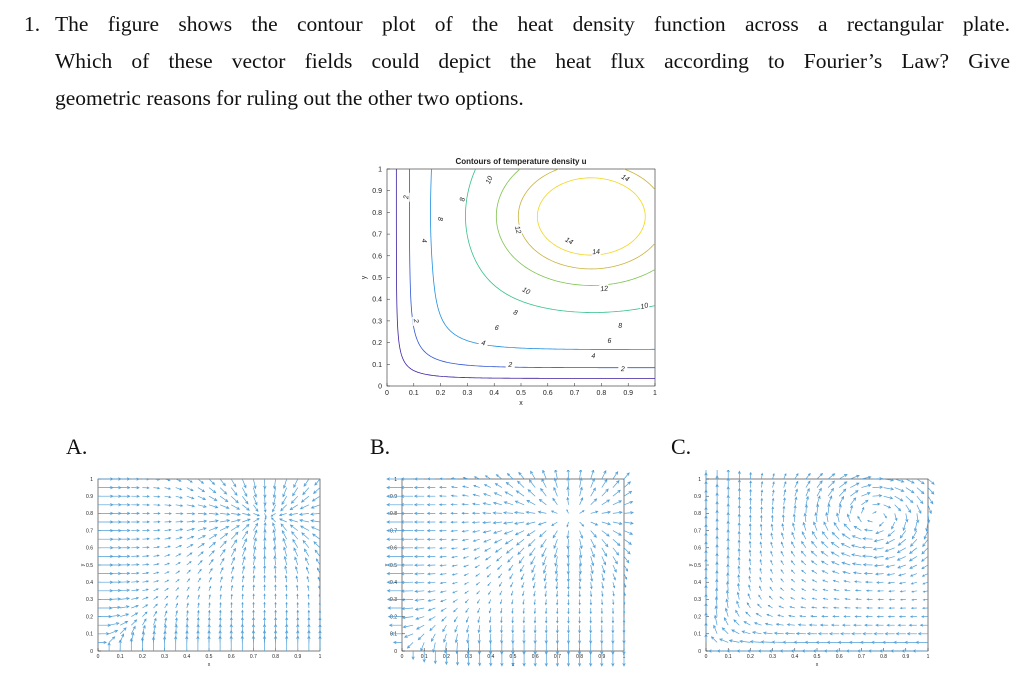  What do you see at coordinates (416, 320) in the screenshot?
I see `contour-label-bg` at bounding box center [416, 320].